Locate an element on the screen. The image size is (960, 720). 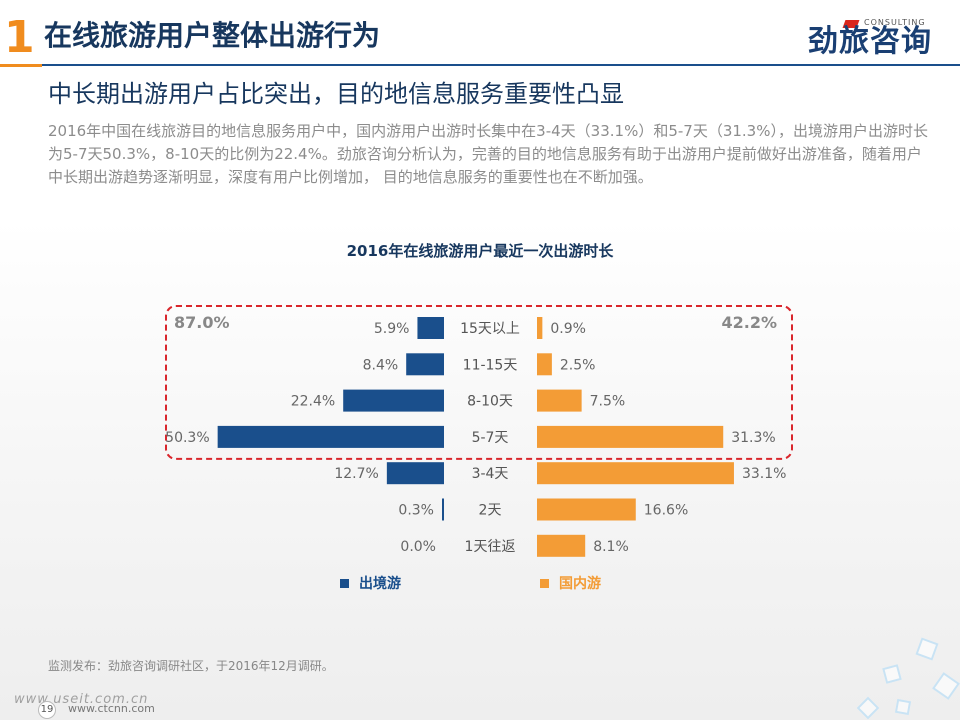
source-footnote: 监测发布：劲旅咨询调研社区，于2016年12月调研。 is located at coordinates (191, 666).